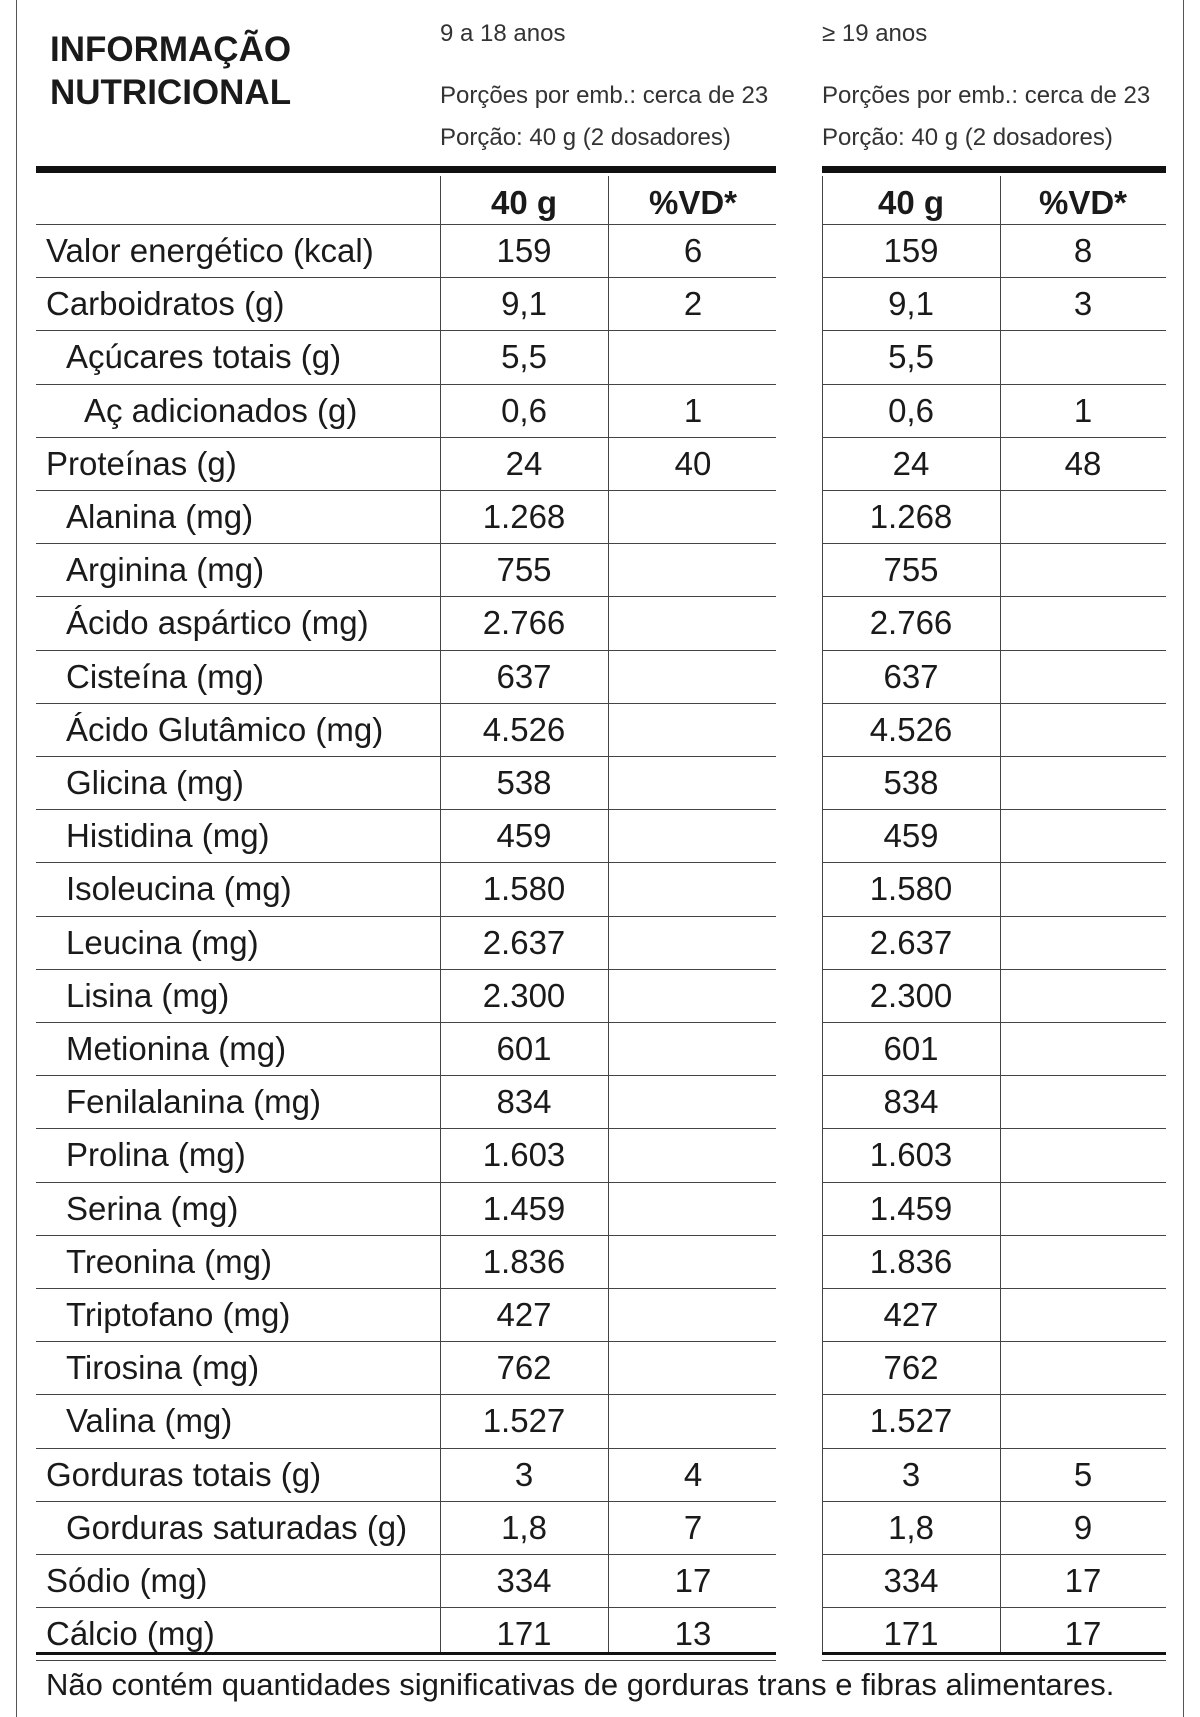 Image resolution: width=1200 pixels, height=1717 pixels. I want to click on group-1-servings: Porções por emb.: cerca de 23, so click(604, 95).